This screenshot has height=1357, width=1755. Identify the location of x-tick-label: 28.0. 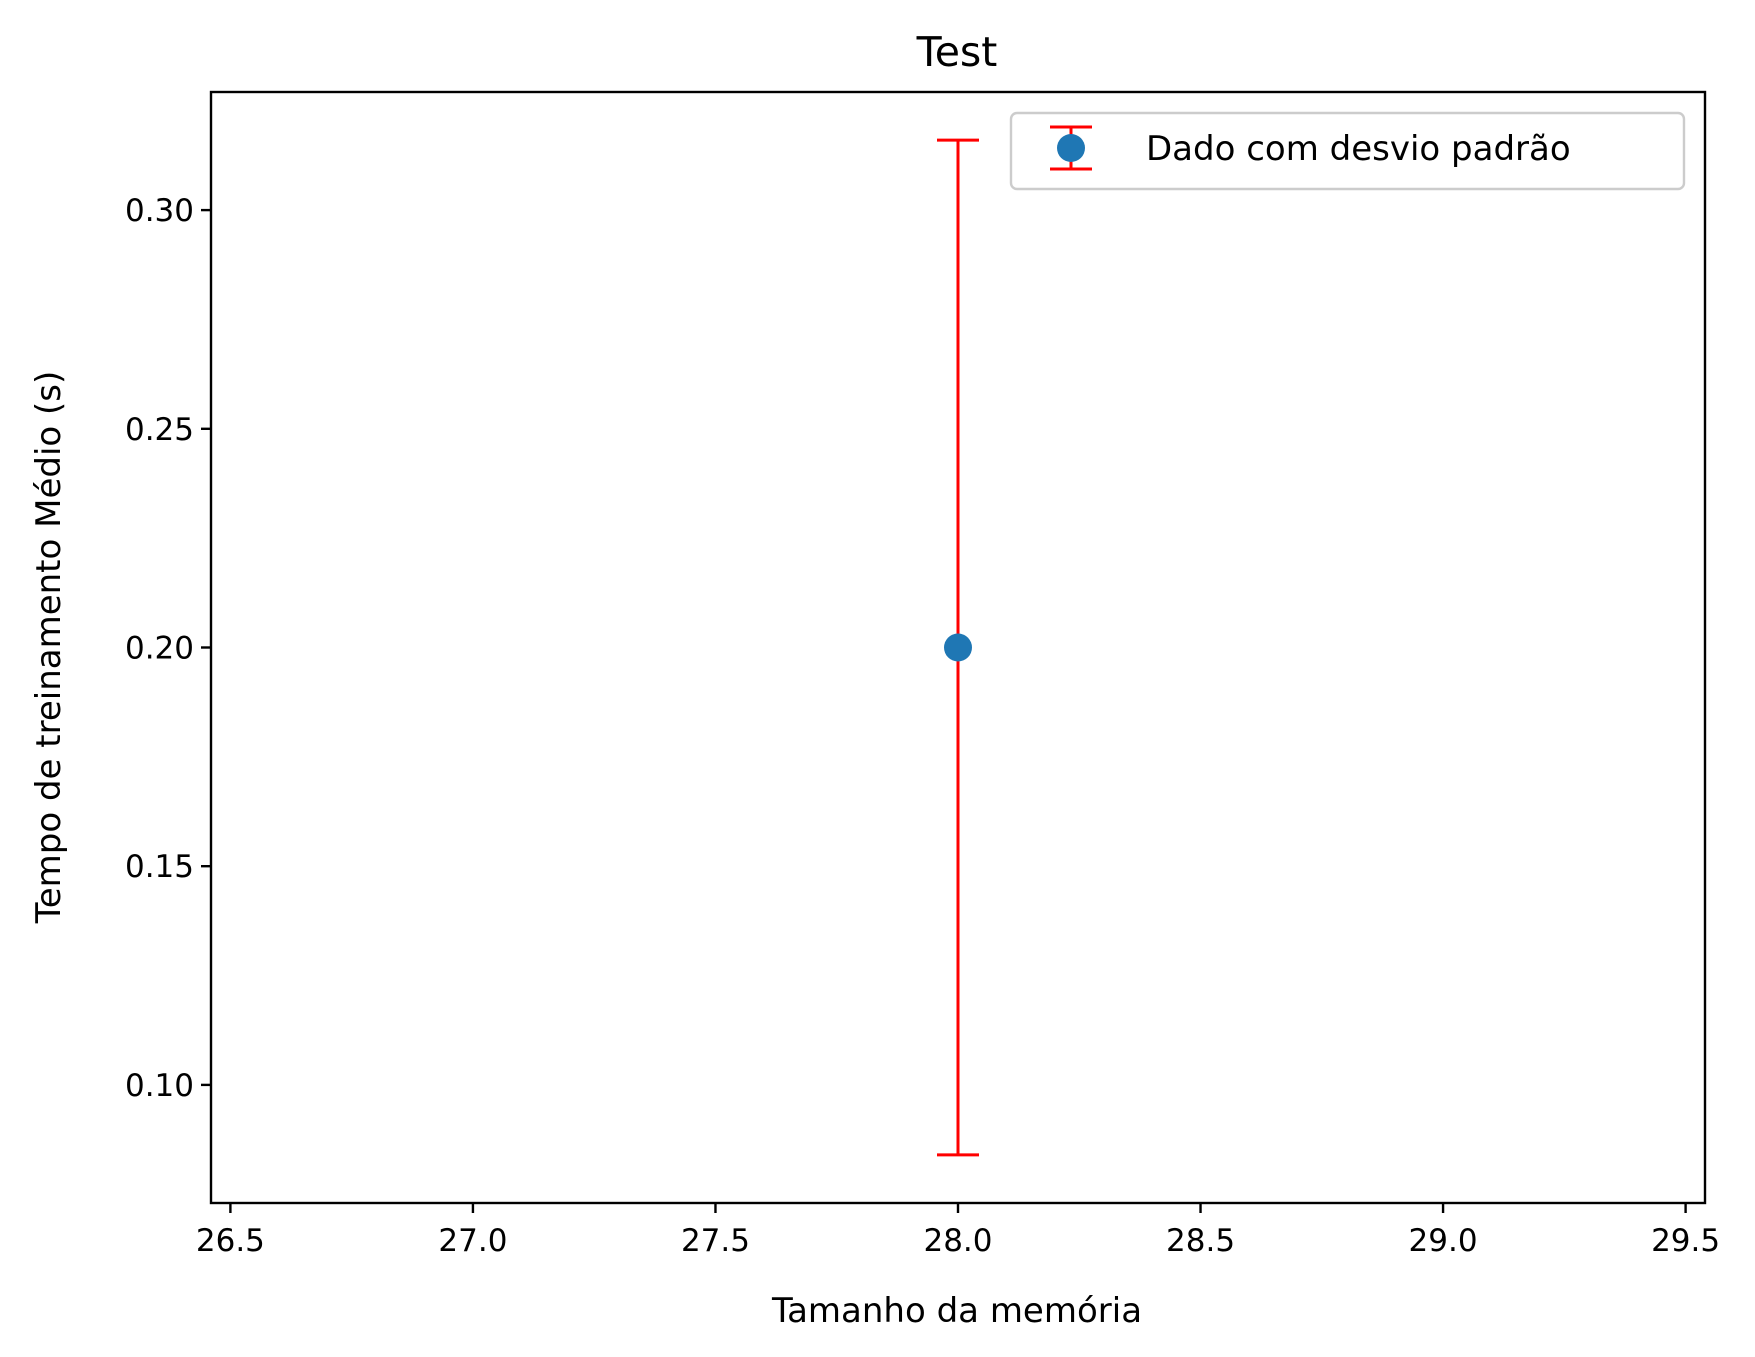
(957, 1241).